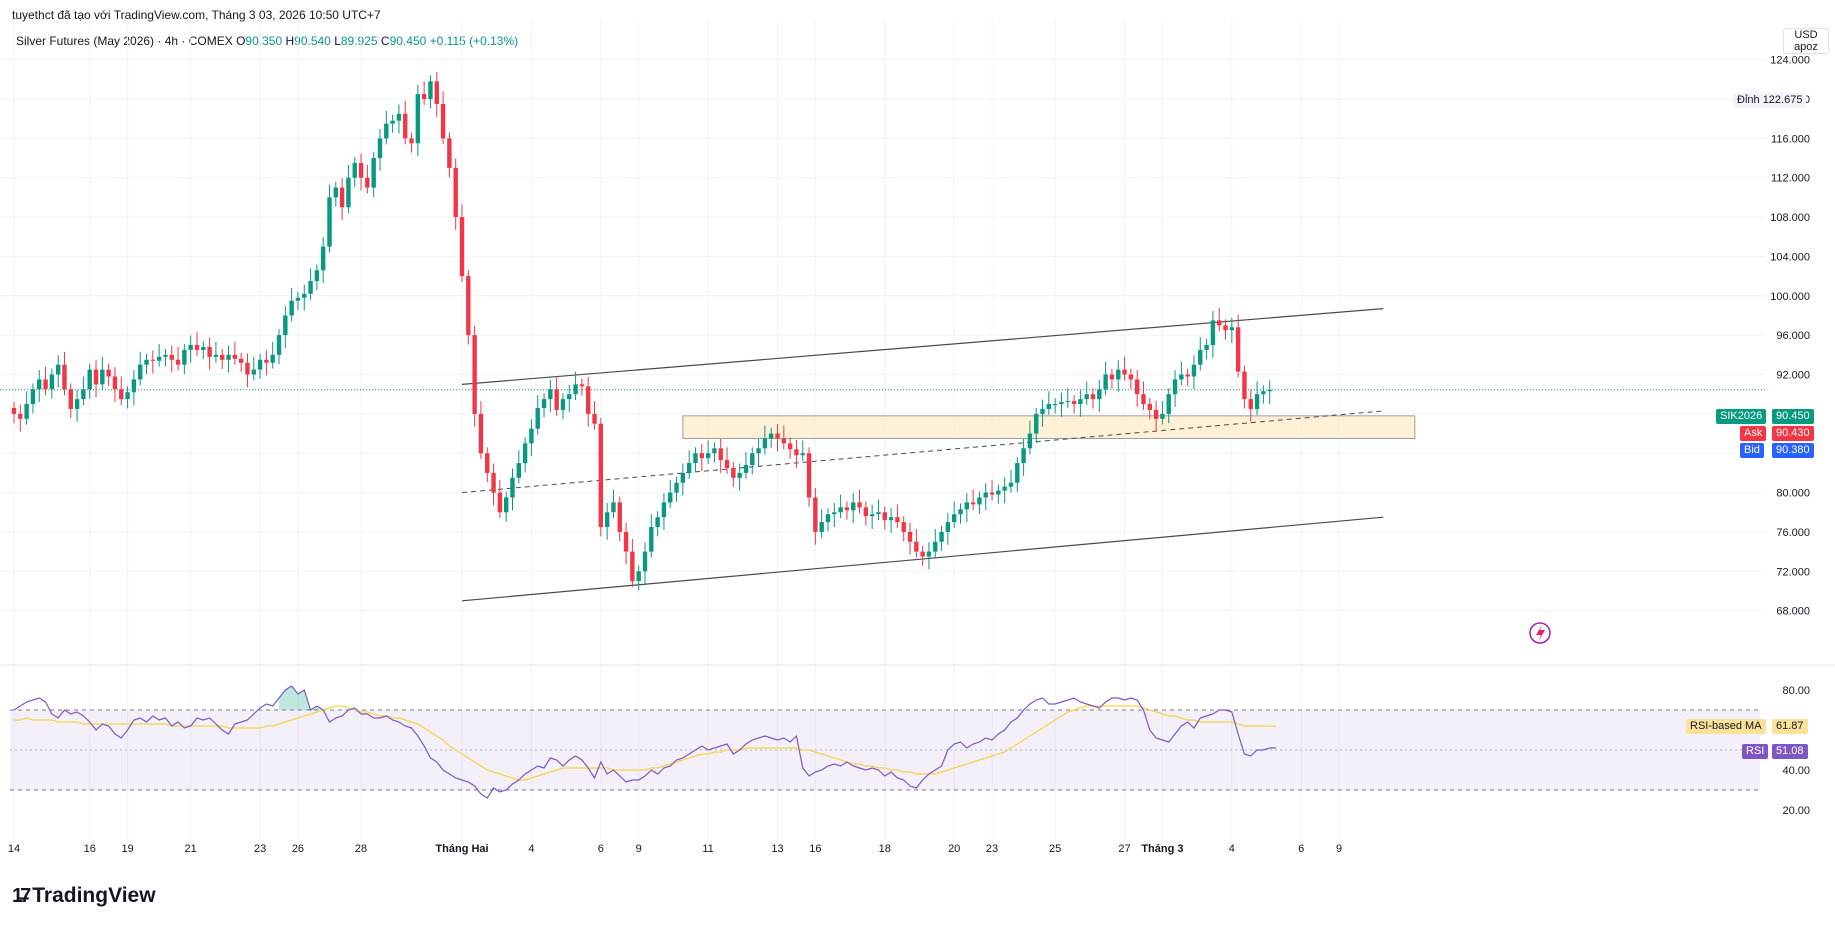  Describe the element at coordinates (1806, 41) in the screenshot. I see `currency-unit-box: USD apoz` at that location.